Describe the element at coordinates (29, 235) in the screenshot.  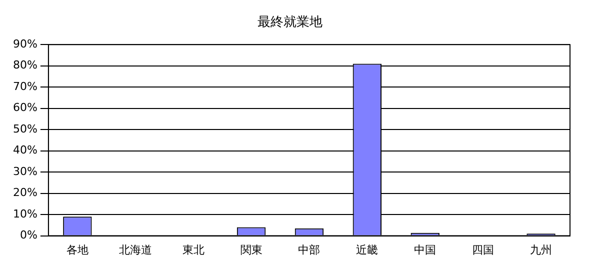
I see `y-tick-label: 0%` at that location.